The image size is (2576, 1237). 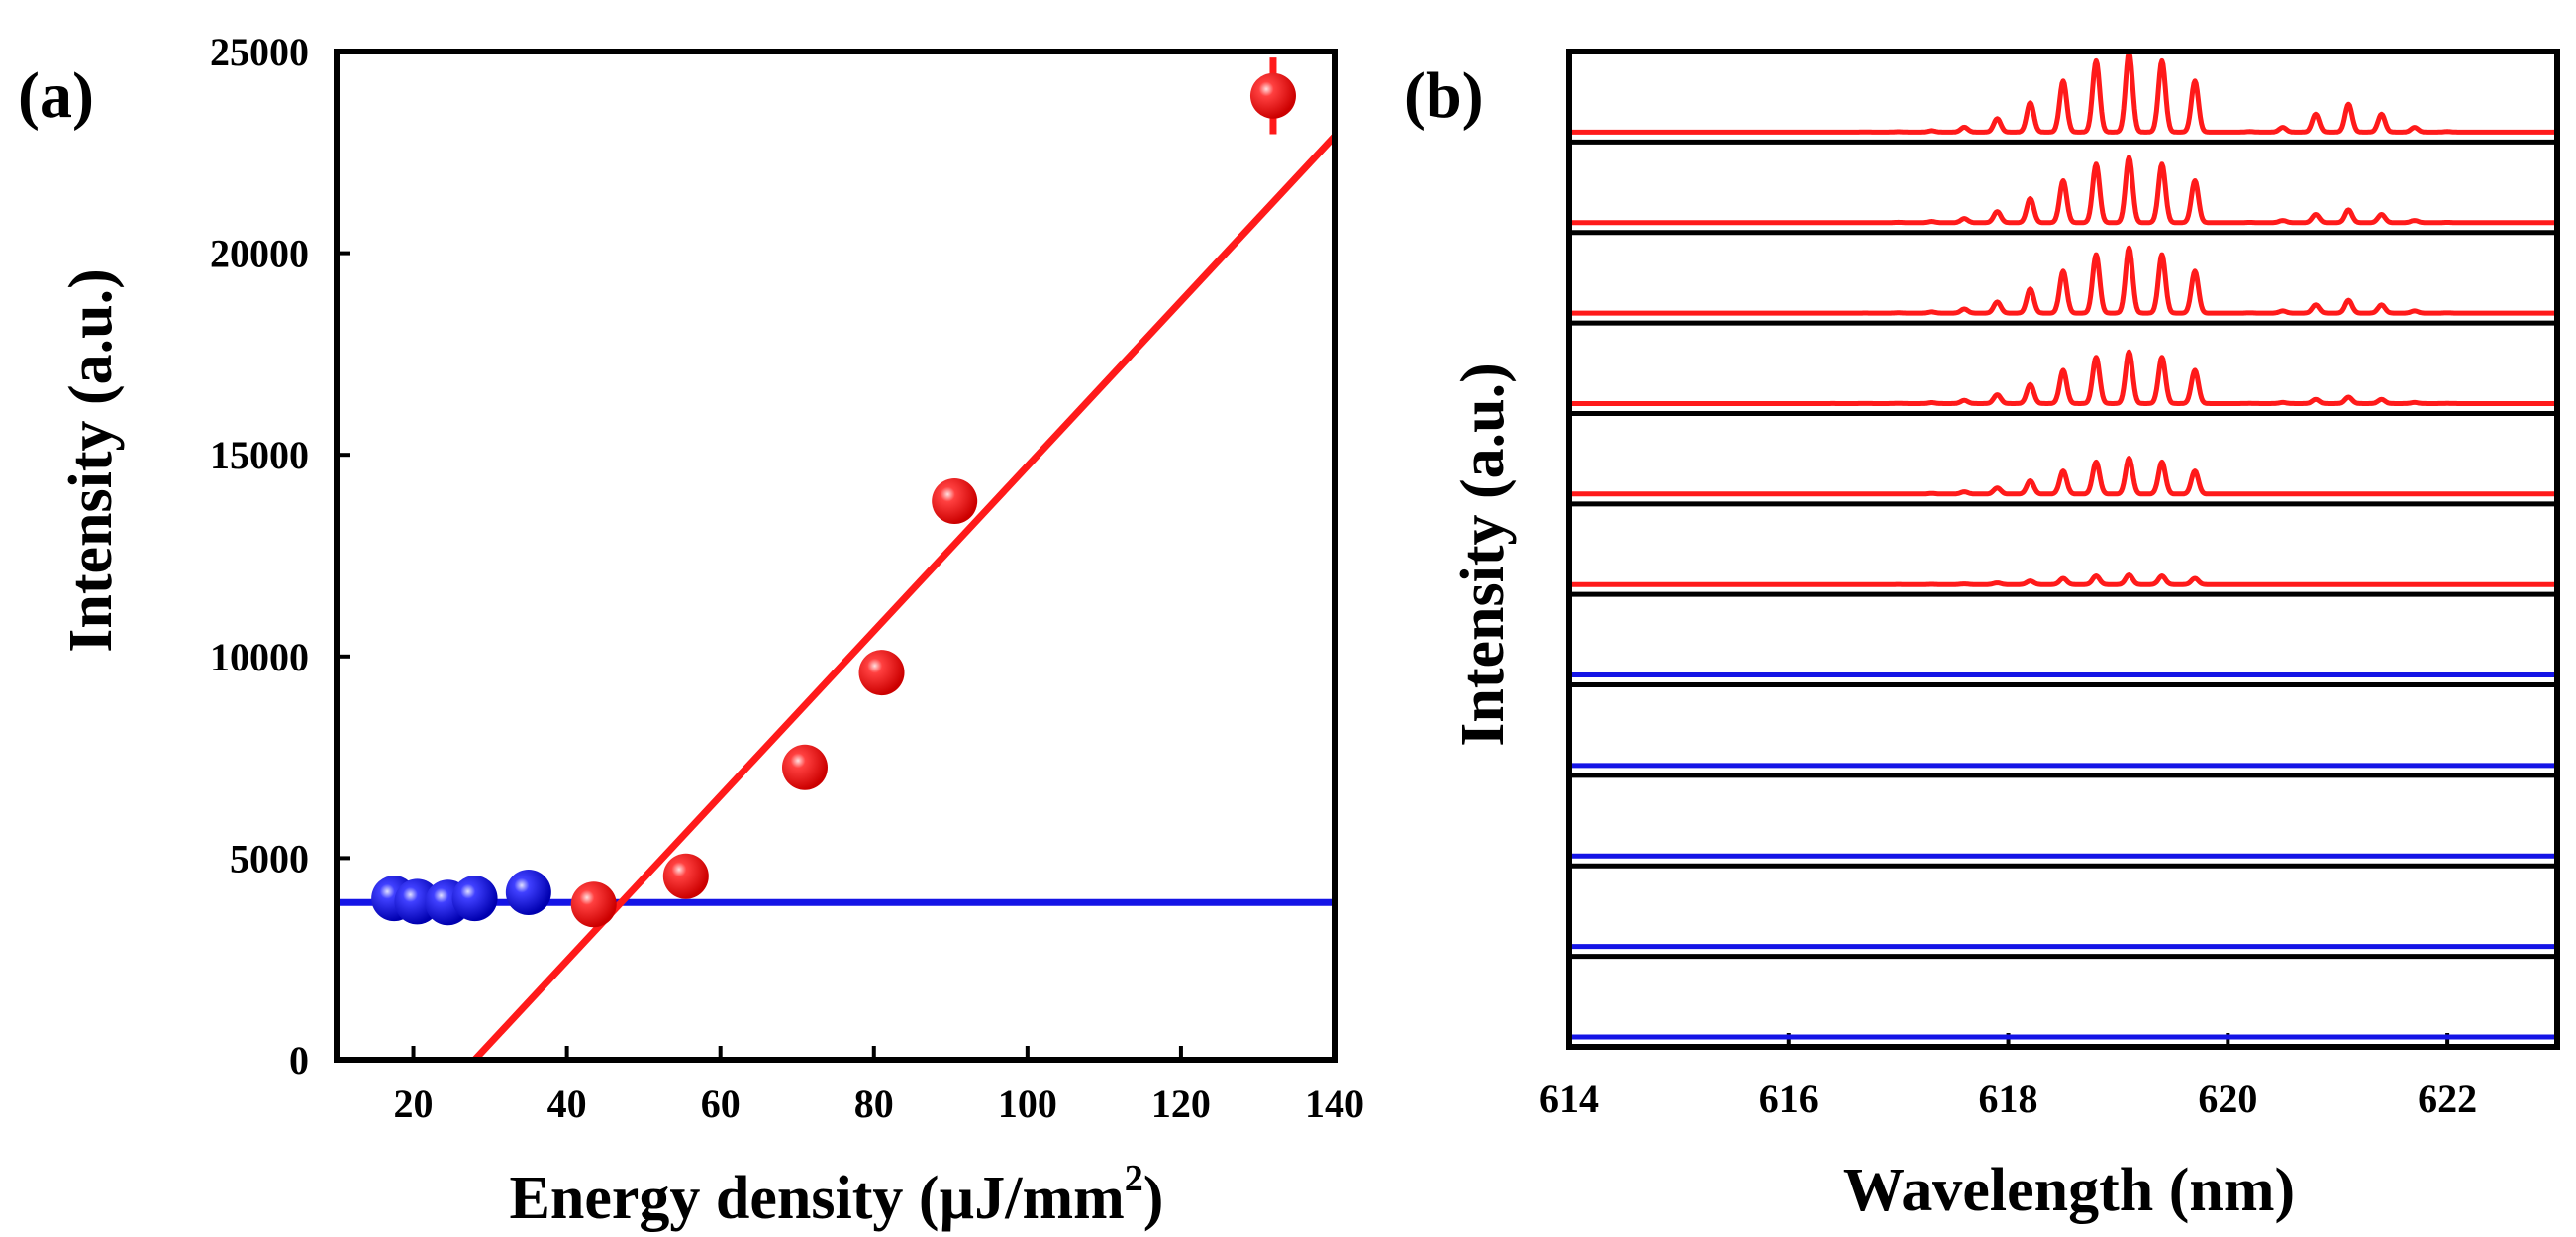 What do you see at coordinates (2069, 1190) in the screenshot?
I see `panel-b-xlabel: Wavelength (nm)` at bounding box center [2069, 1190].